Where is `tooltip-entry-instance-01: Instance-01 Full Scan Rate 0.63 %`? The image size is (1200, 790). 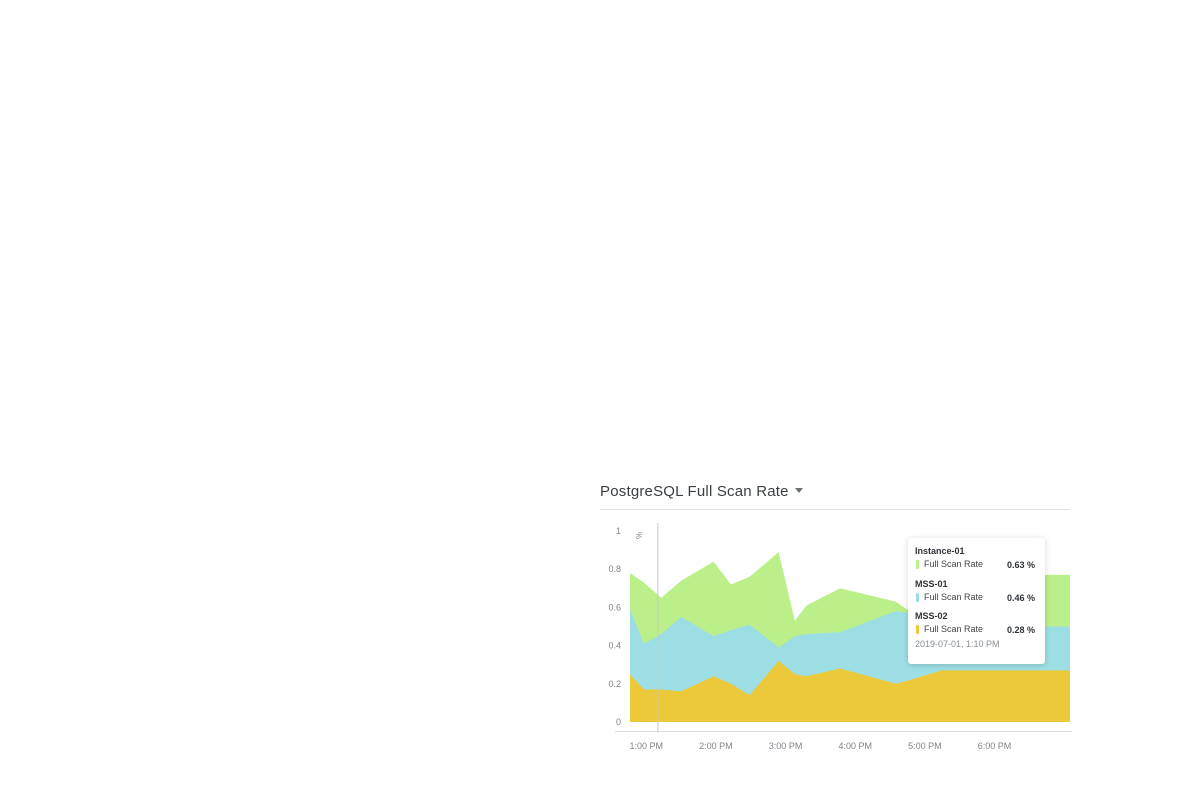
tooltip-entry-instance-01: Instance-01 Full Scan Rate 0.63 % is located at coordinates (977, 558).